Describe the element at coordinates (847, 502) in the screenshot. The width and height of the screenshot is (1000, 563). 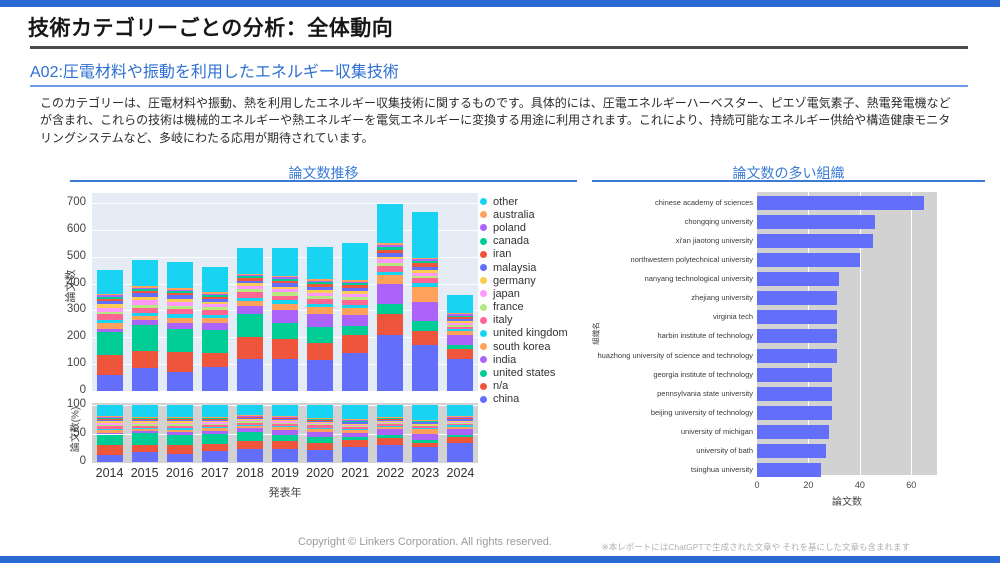
I see `x-axis-title: 論文数` at that location.